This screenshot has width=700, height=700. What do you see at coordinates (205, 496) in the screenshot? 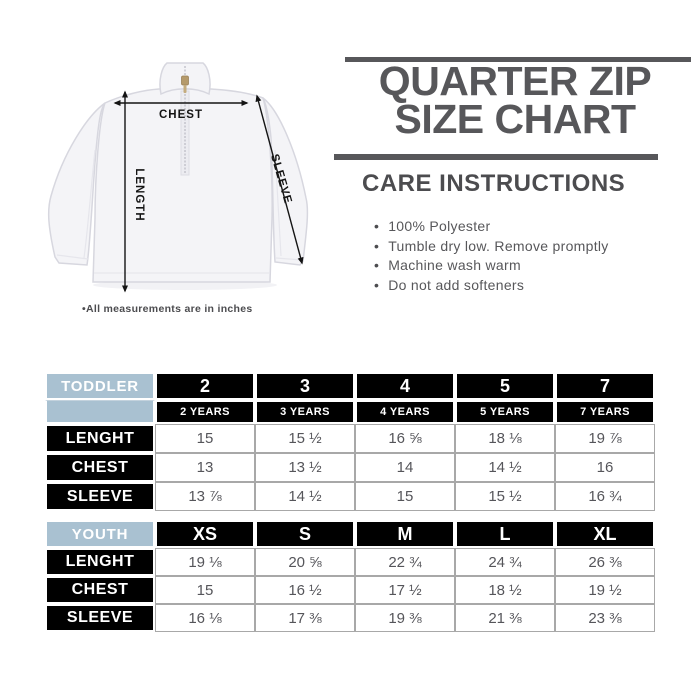
I see `measure-value-cell: 13 ⅞` at bounding box center [205, 496].